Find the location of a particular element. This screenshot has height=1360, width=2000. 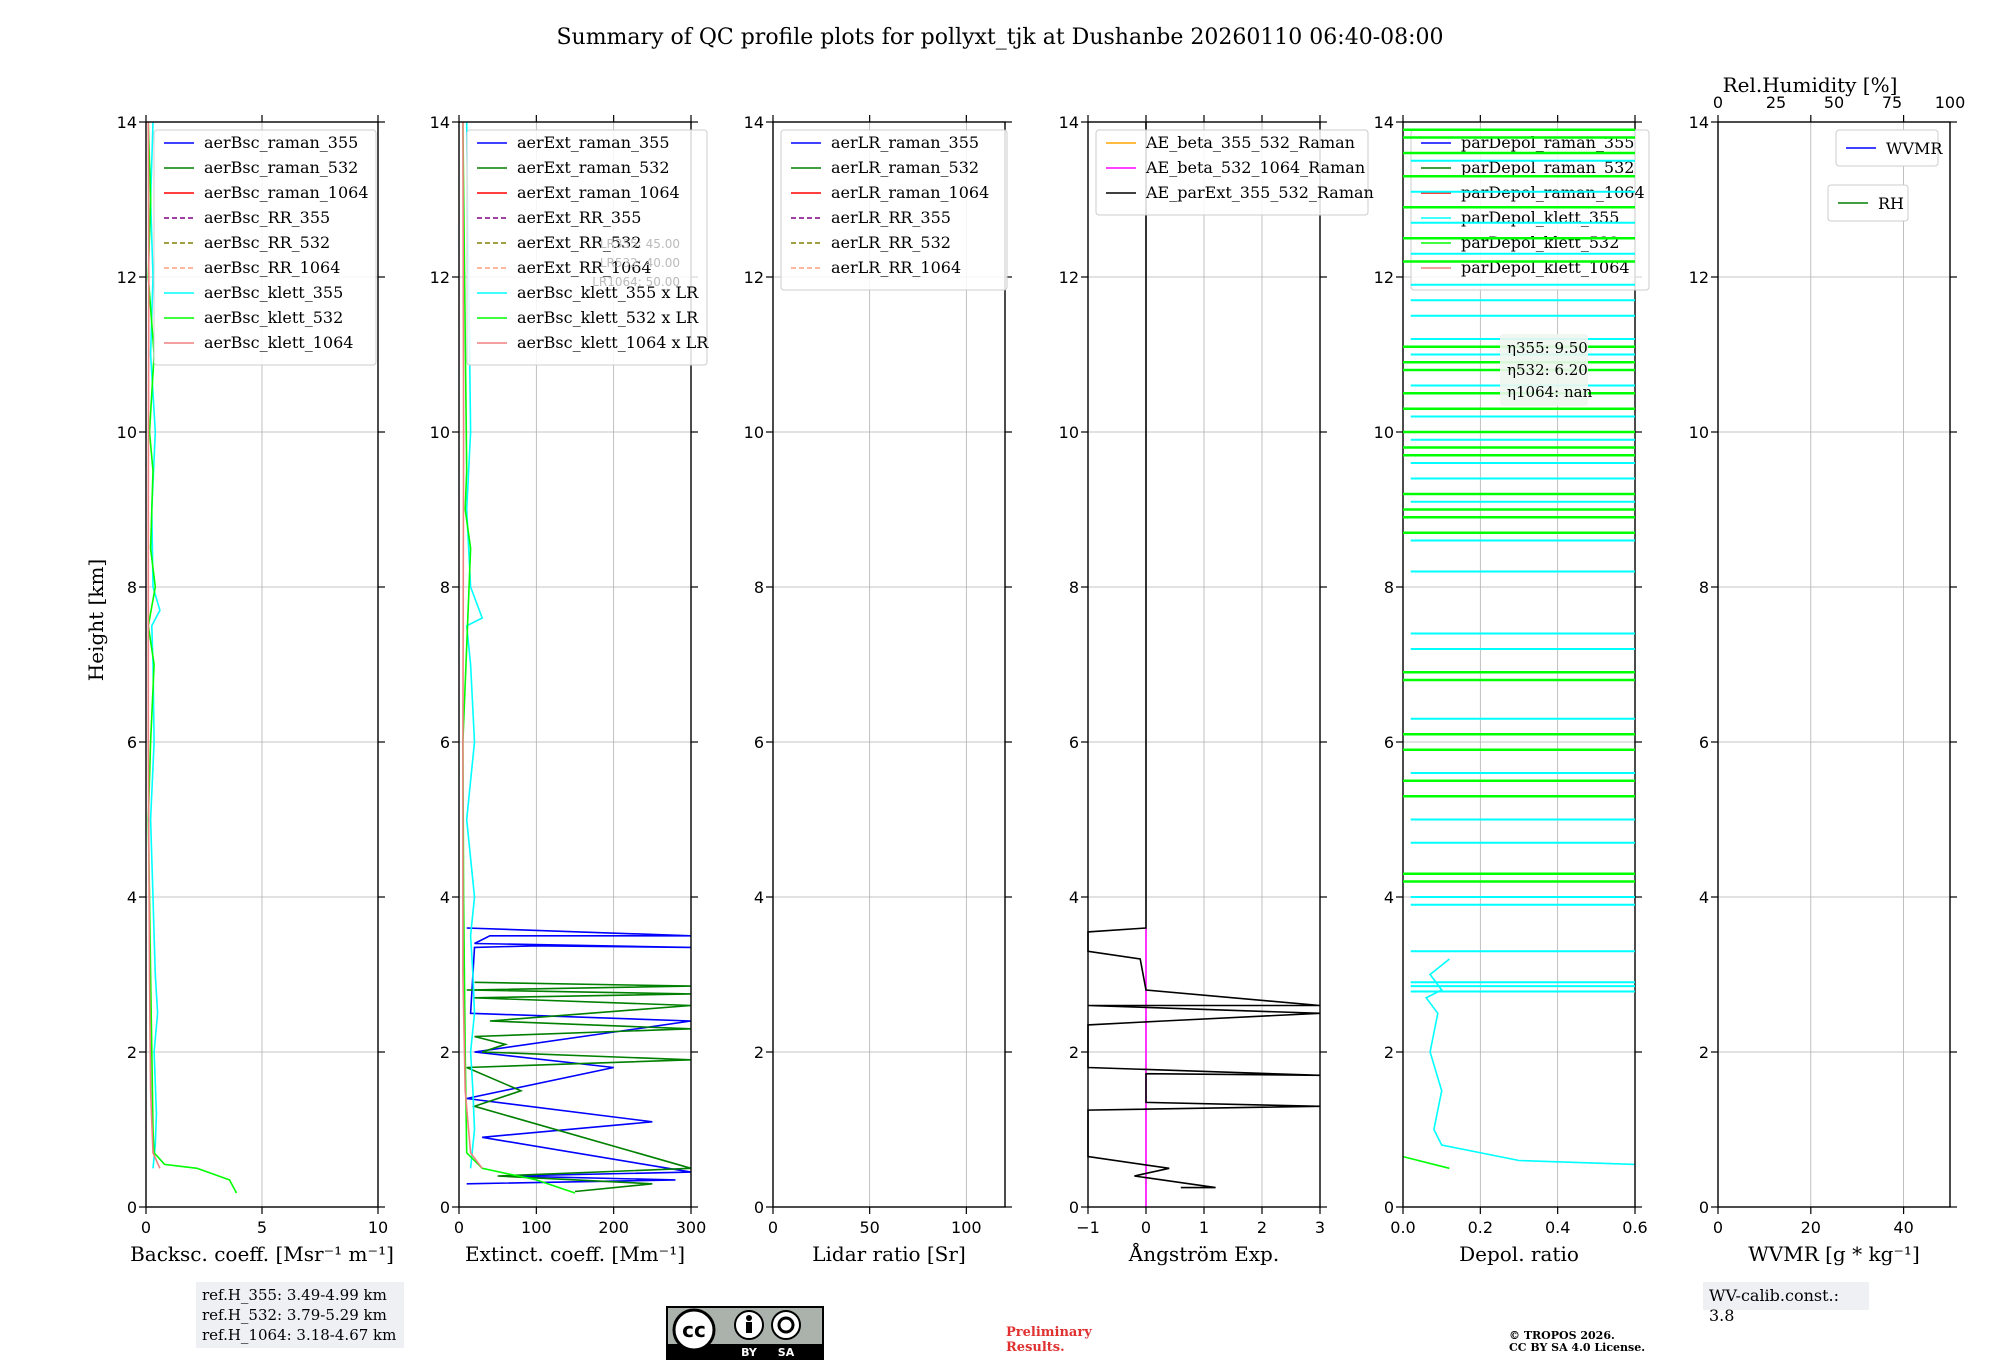

top-tick-label: 0 is located at coordinates (1718, 102).